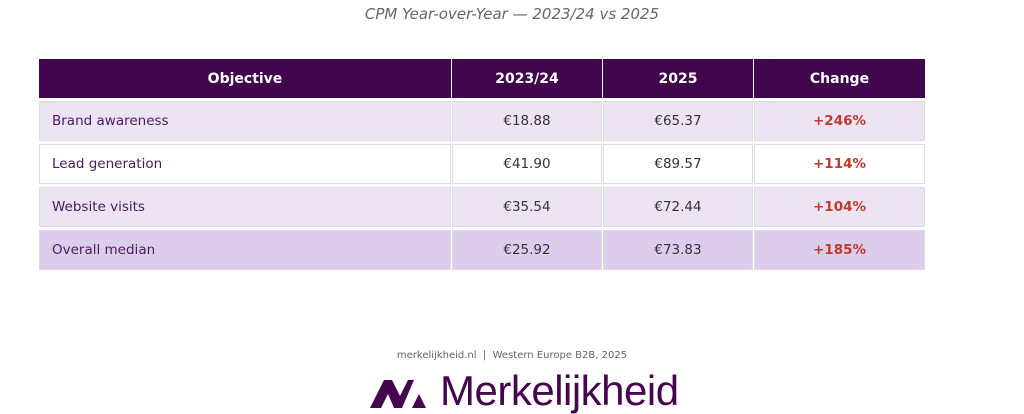  What do you see at coordinates (245, 207) in the screenshot?
I see `objective-cell: Website visits` at bounding box center [245, 207].